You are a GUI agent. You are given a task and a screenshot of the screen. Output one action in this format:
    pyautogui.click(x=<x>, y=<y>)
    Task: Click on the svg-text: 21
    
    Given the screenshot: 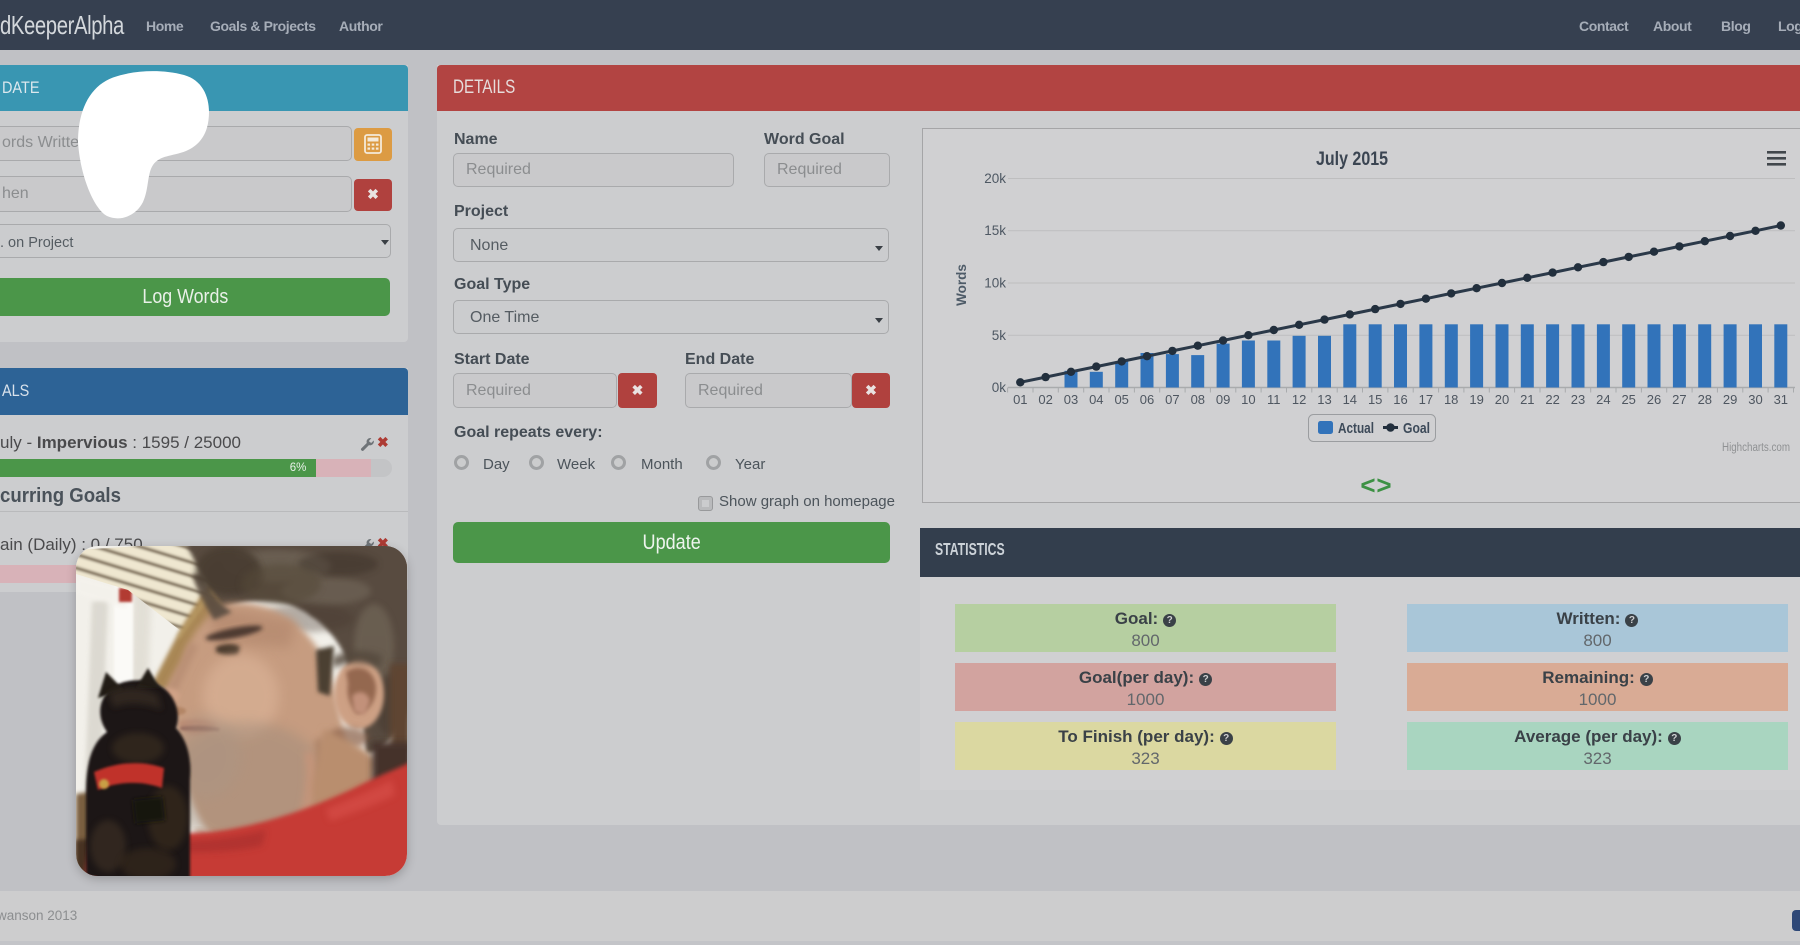 What is the action you would take?
    pyautogui.click(x=1527, y=399)
    